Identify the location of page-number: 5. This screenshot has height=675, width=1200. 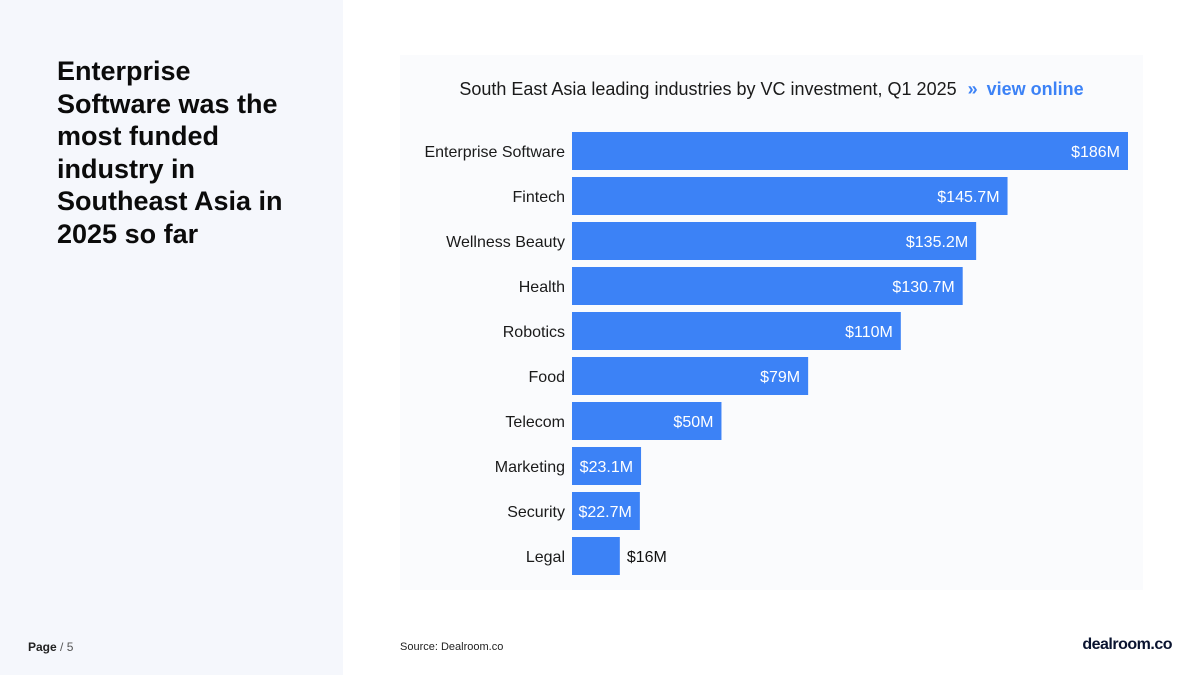
(70, 647).